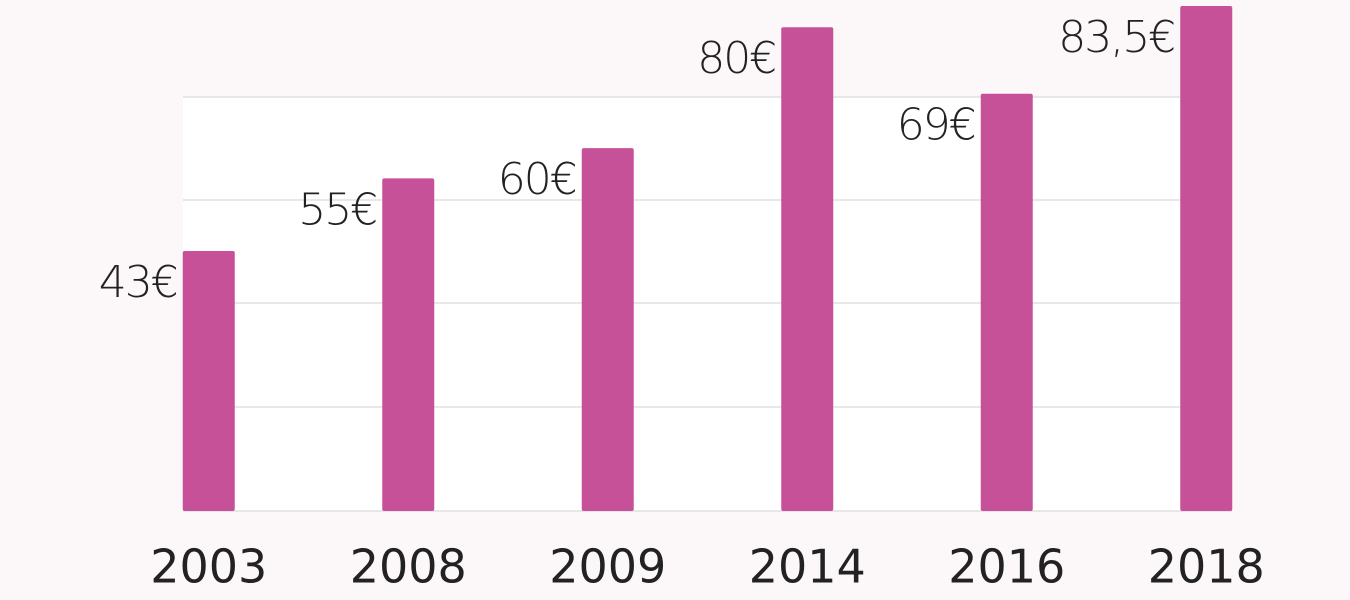 This screenshot has height=600, width=1350. Describe the element at coordinates (1006, 567) in the screenshot. I see `x-tick-label: 2016` at that location.